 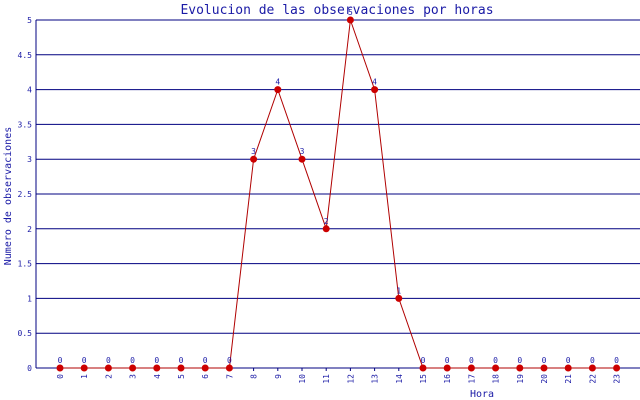 What do you see at coordinates (399, 379) in the screenshot?
I see `x-tick-label: 14` at bounding box center [399, 379].